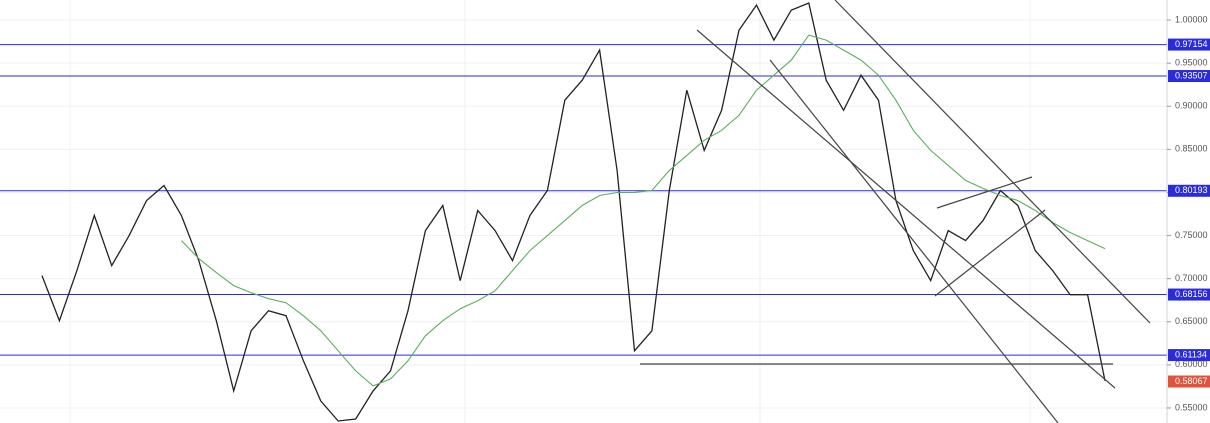 The image size is (1210, 423). What do you see at coordinates (1191, 19) in the screenshot?
I see `y-tick-label: 1.00000` at bounding box center [1191, 19].